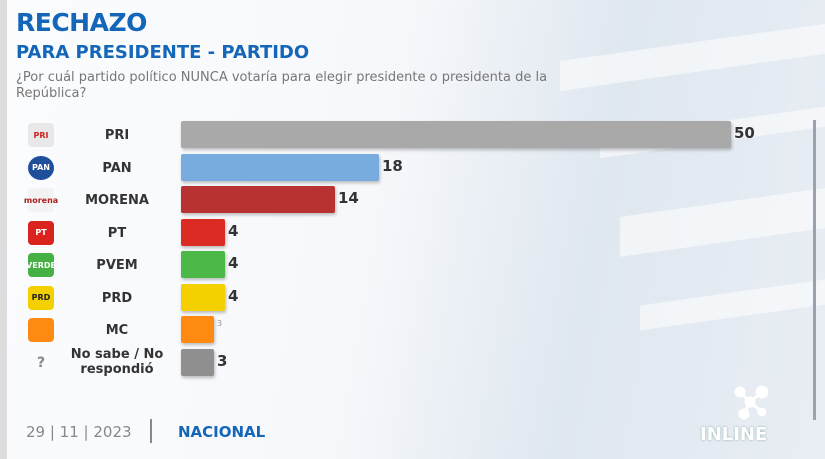  I want to click on bar-pvem, so click(203, 264).